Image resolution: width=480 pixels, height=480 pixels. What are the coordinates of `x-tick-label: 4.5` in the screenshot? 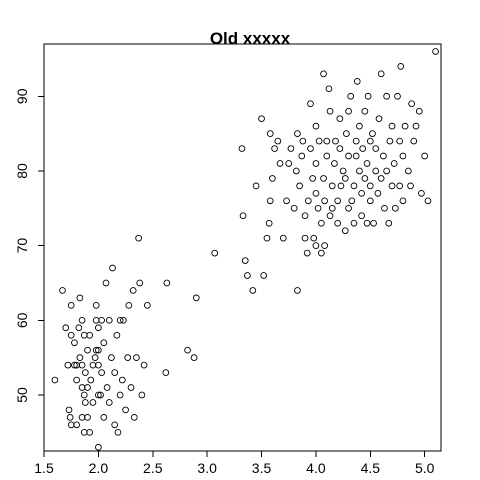 It's located at (371, 468).